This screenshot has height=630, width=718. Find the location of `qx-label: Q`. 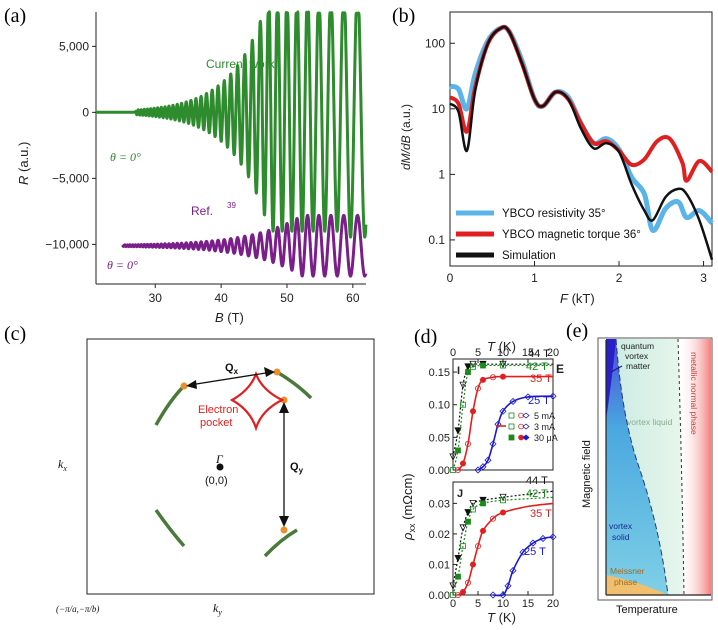

qx-label: Q is located at coordinates (229, 368).